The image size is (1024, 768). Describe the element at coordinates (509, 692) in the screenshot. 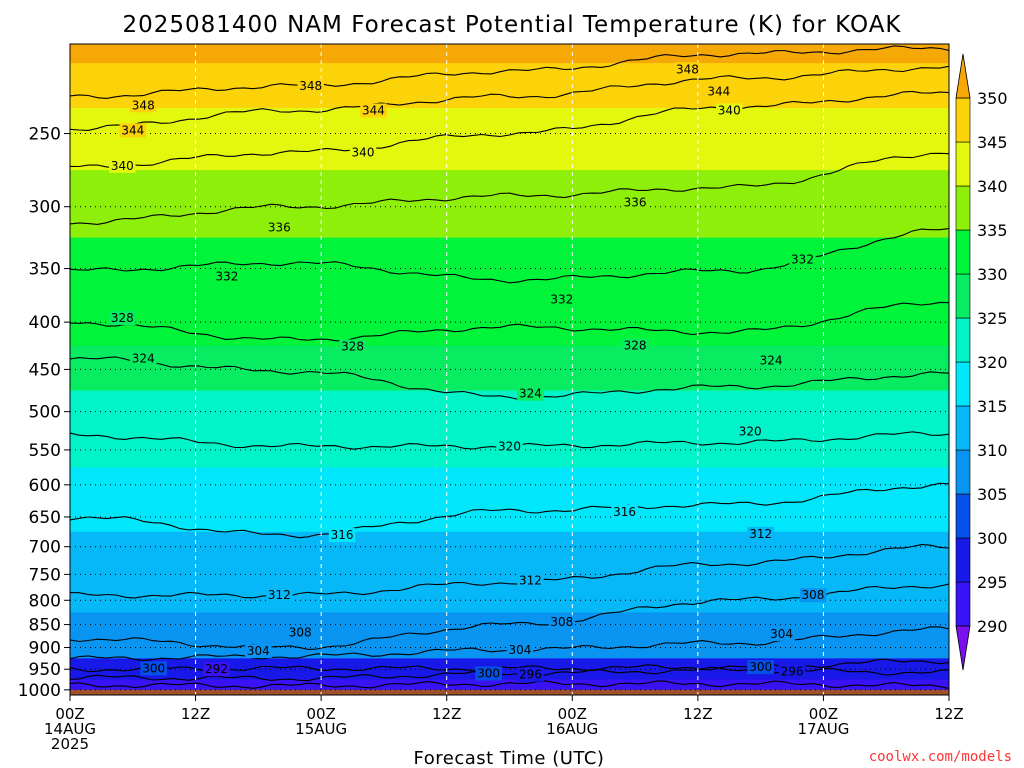

I see `ground-surface` at that location.